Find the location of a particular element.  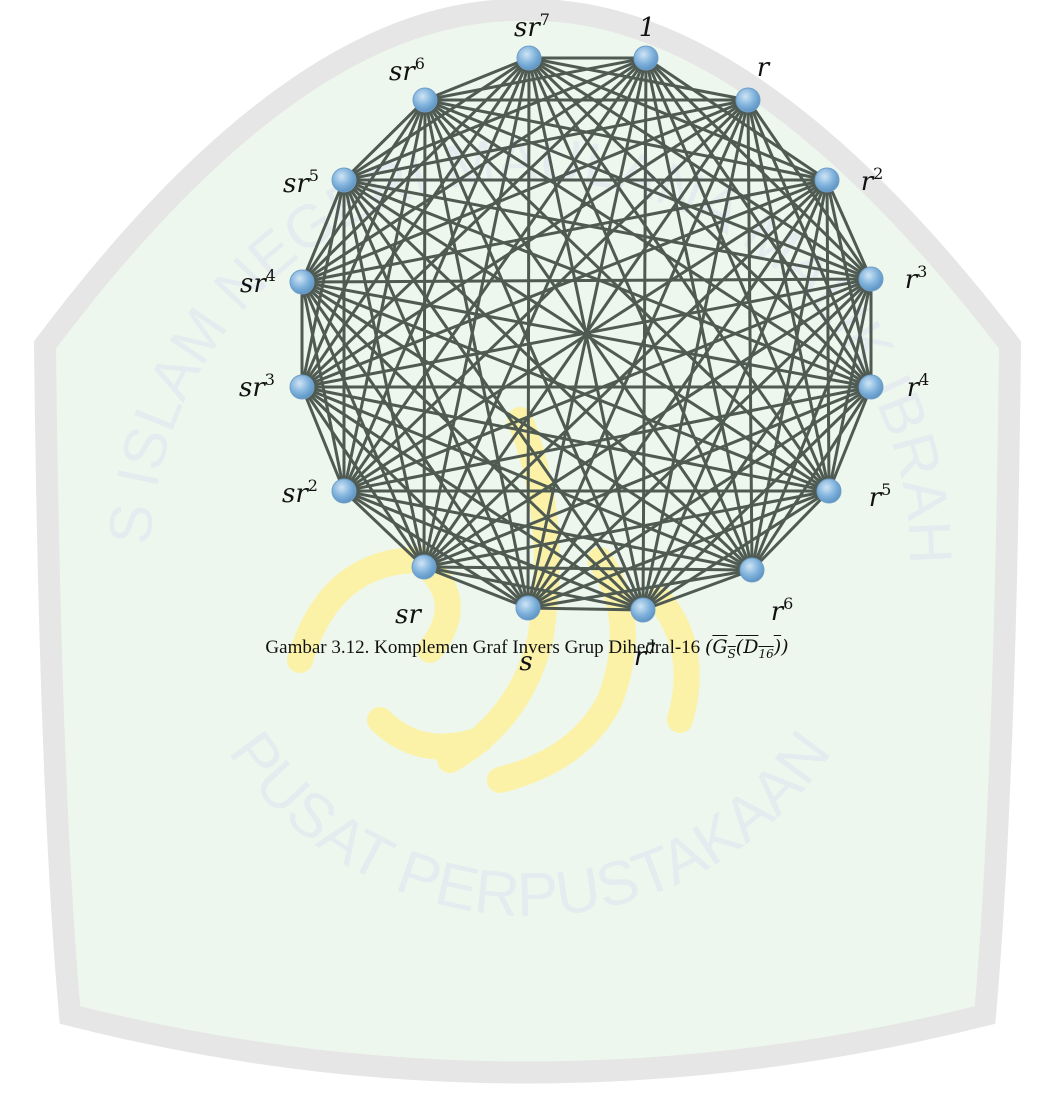

edge-s-sr5 is located at coordinates (436, 394).